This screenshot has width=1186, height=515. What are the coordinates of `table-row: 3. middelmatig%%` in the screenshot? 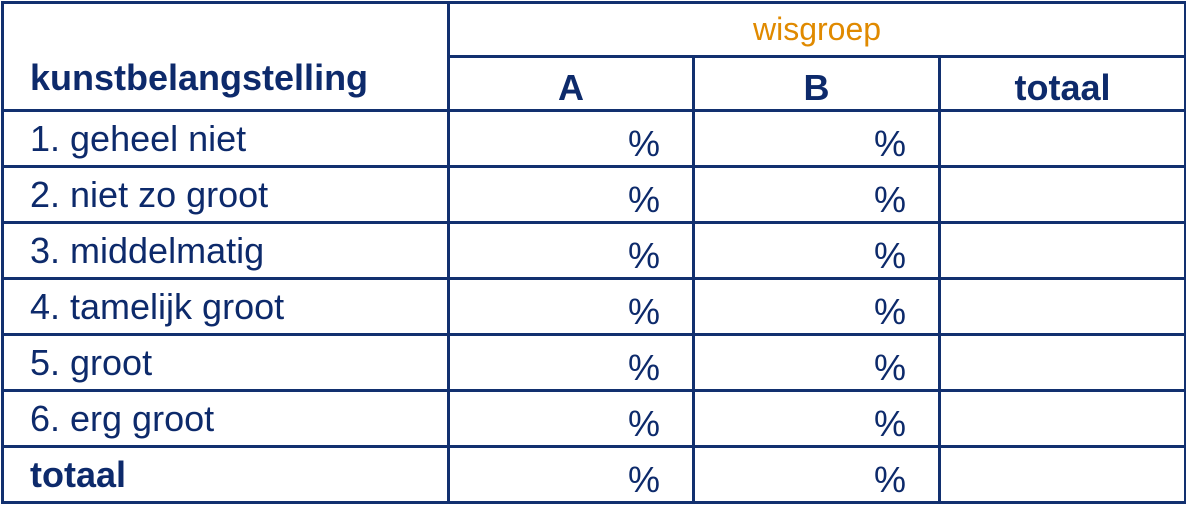 It's located at (593, 250).